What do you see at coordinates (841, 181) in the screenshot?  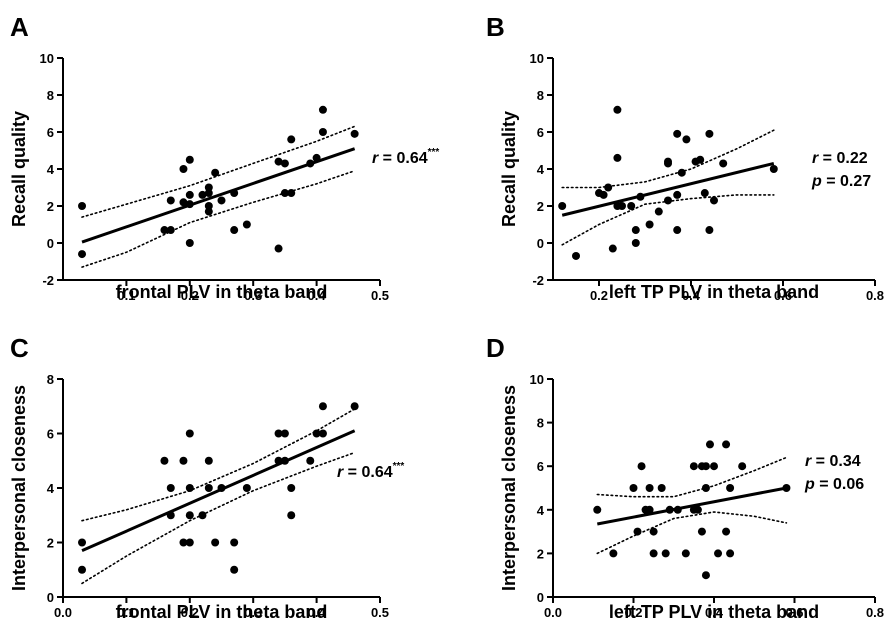 I see `stat-p: p = 0.27` at bounding box center [841, 181].